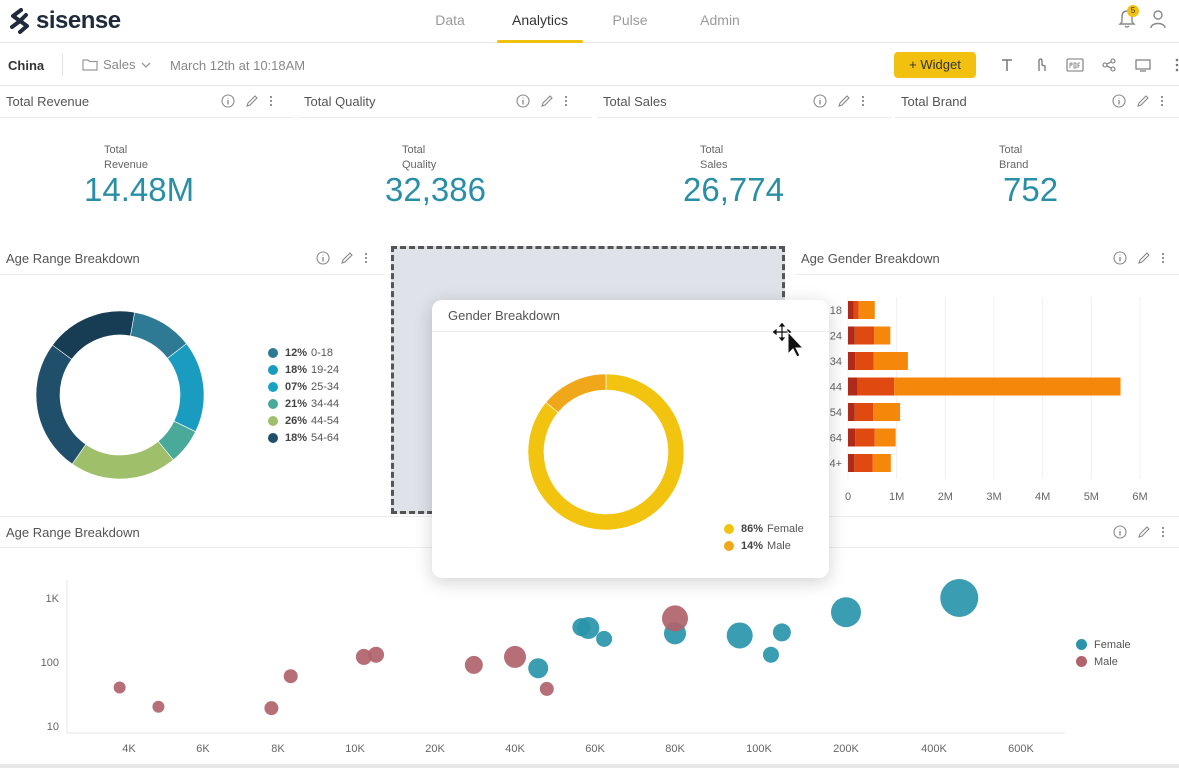  Describe the element at coordinates (303, 369) in the screenshot. I see `legend-item: 18% 19-24` at that location.